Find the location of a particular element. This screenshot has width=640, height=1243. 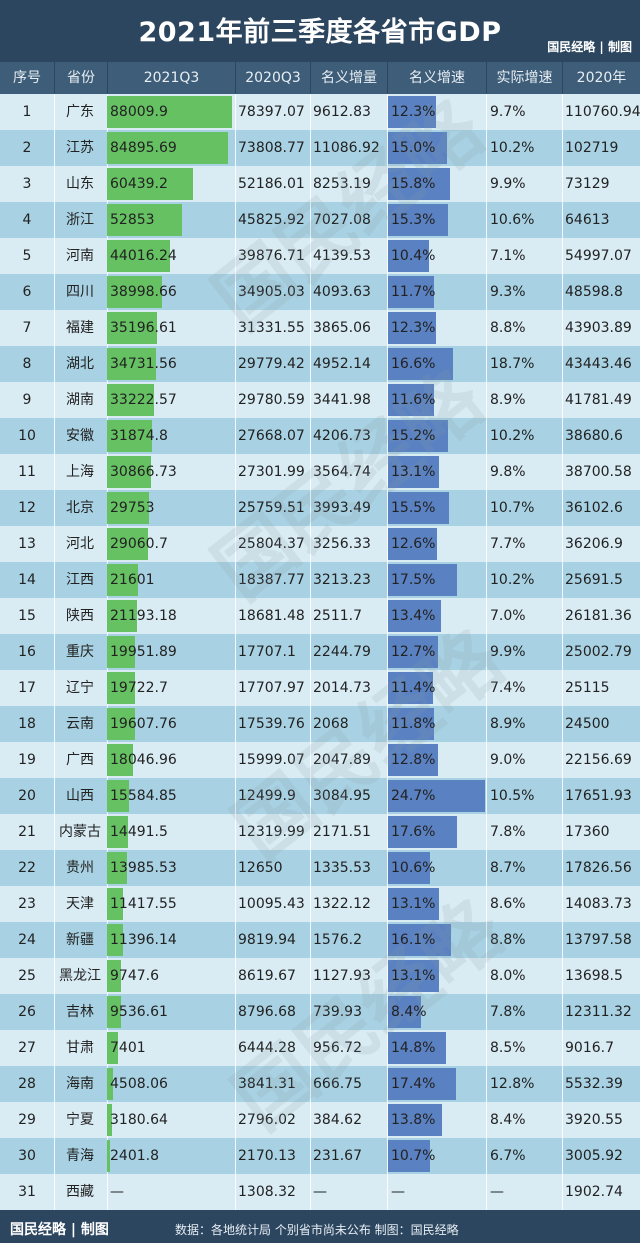

nominal-growth-cell: 16.6% is located at coordinates (413, 364).